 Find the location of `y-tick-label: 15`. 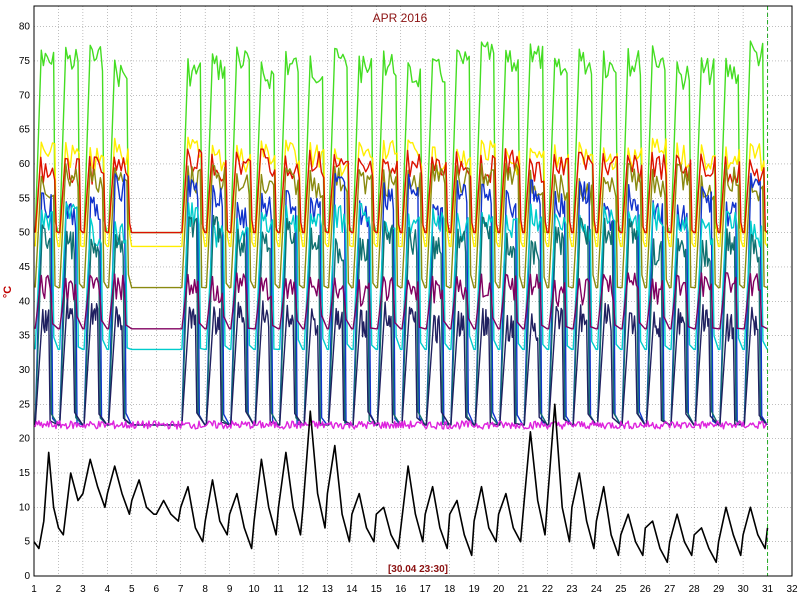

y-tick-label: 15 is located at coordinates (25, 473).